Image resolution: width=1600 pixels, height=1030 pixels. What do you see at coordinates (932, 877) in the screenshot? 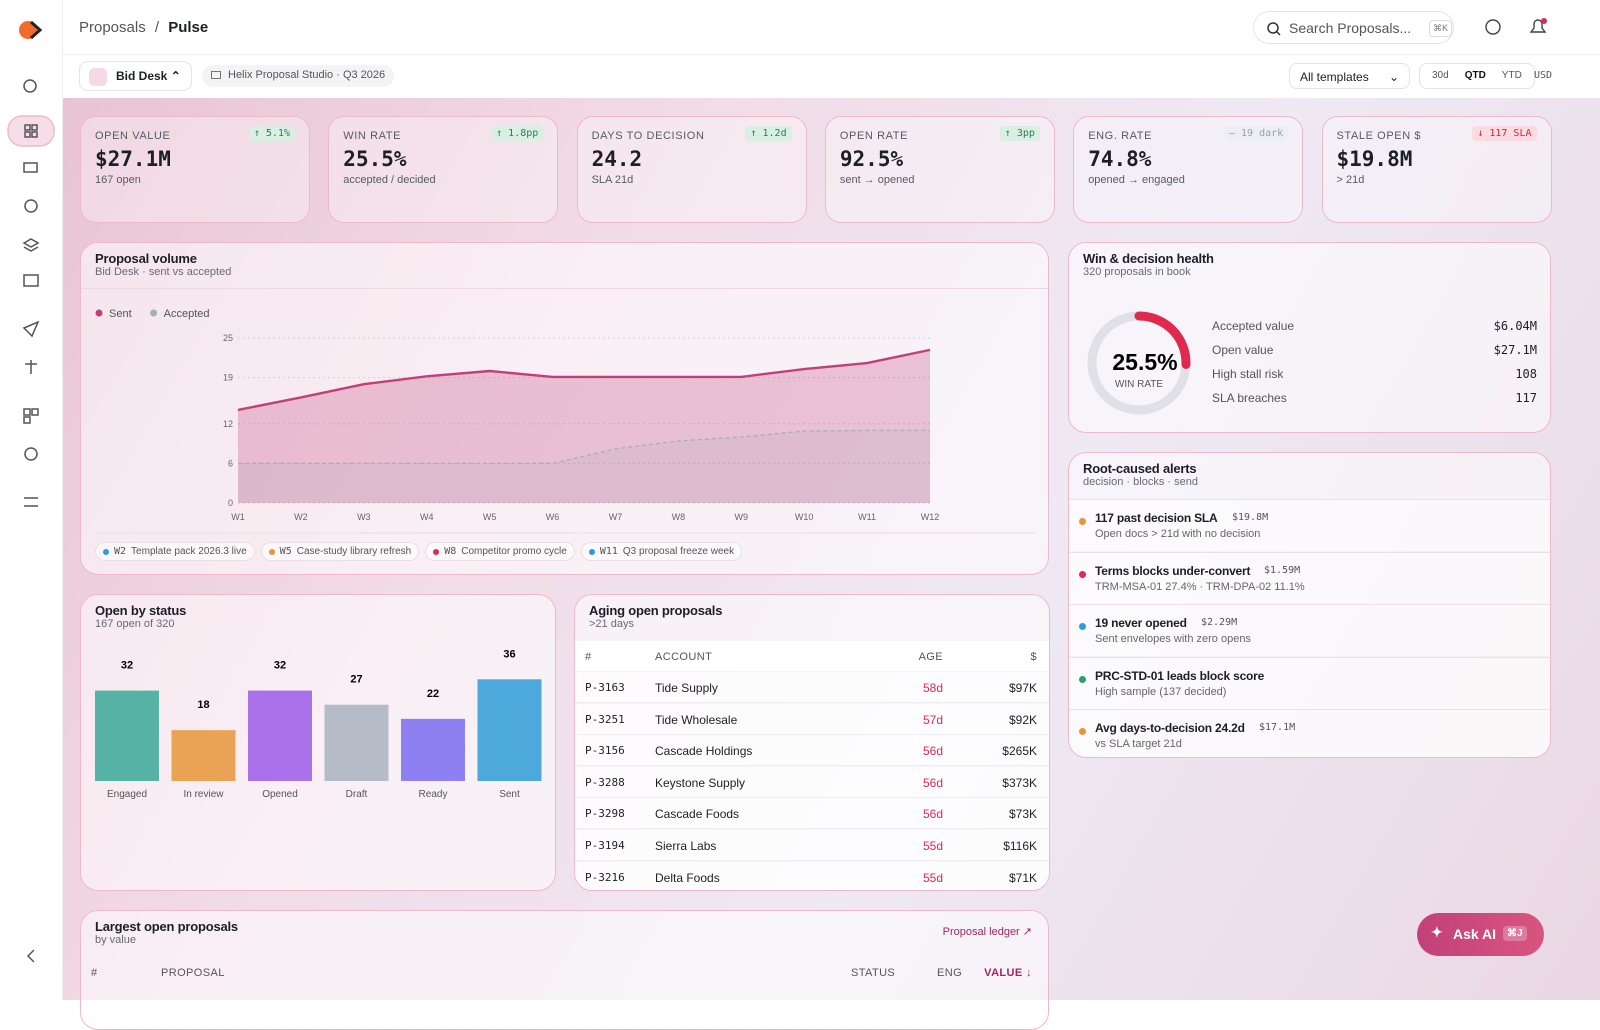
I see `age: 55d` at bounding box center [932, 877].